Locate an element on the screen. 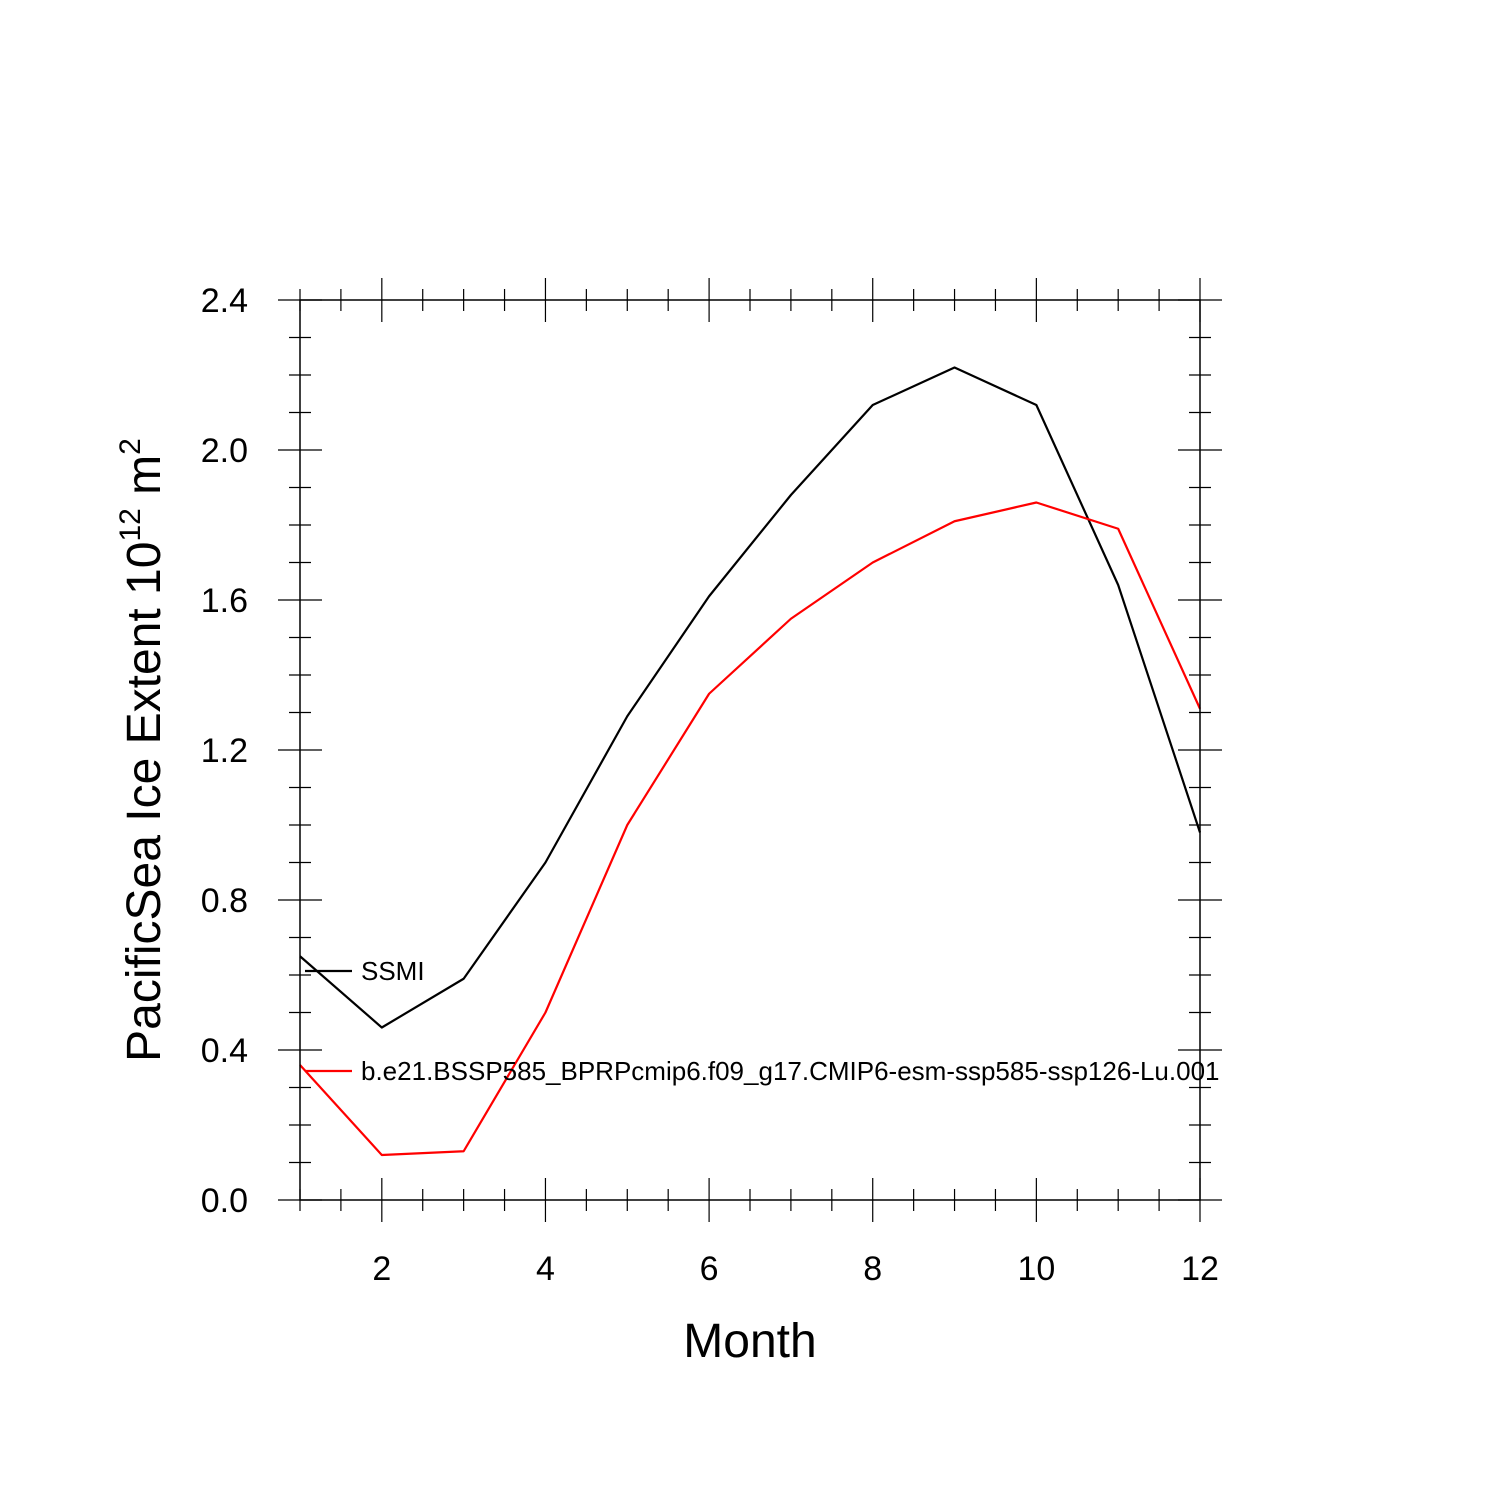 The image size is (1500, 1500). y-tick-labels: 0.0 0.4 0.8 1.2 1.6 2.0 2.4 is located at coordinates (224, 751).